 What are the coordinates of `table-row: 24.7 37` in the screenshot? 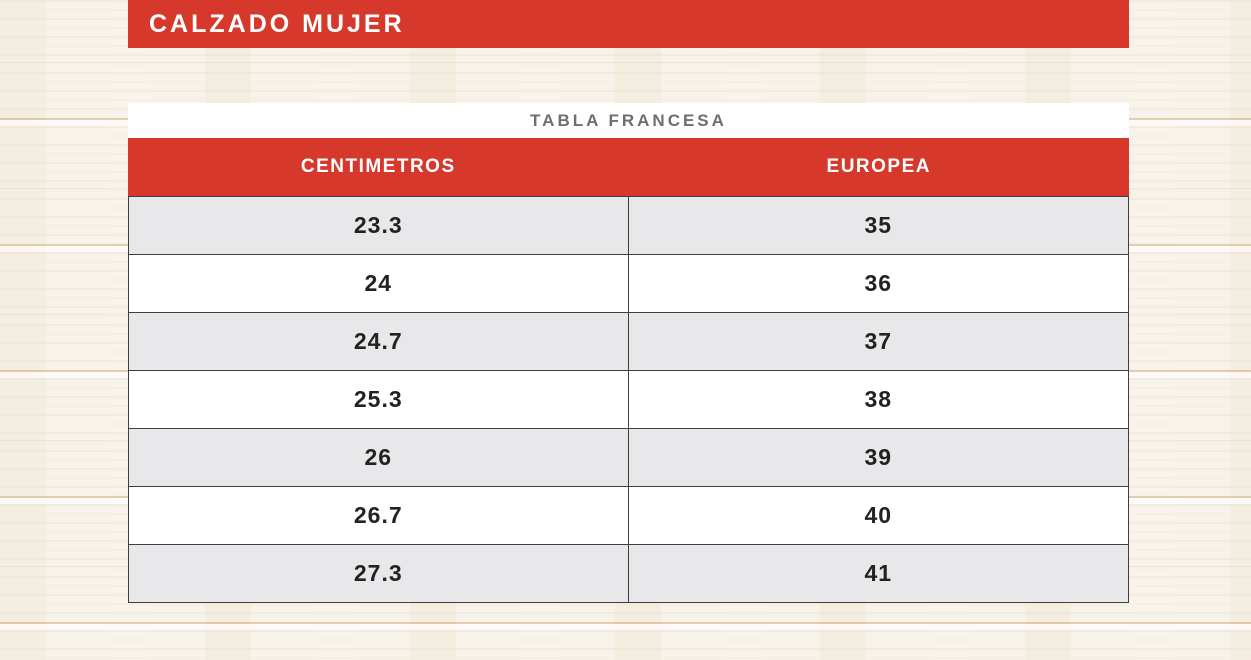 It's located at (628, 341).